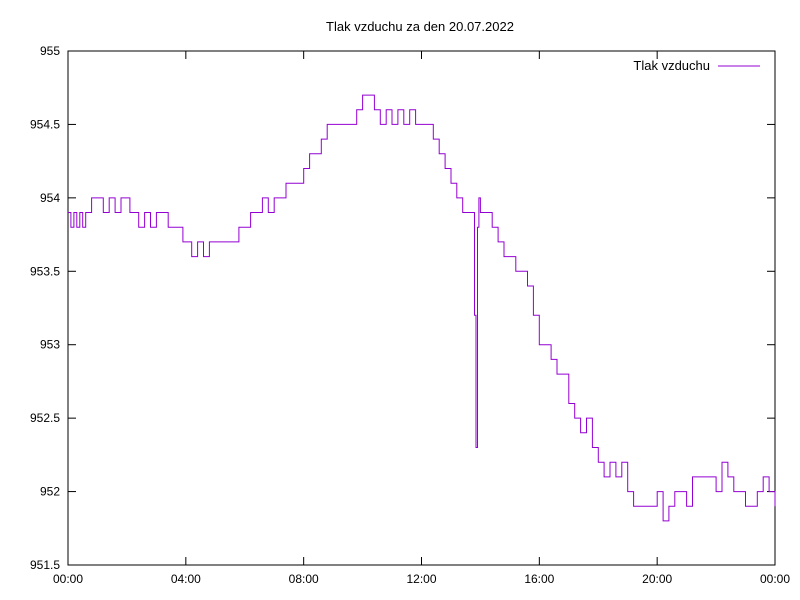 The height and width of the screenshot is (600, 800). Describe the element at coordinates (45, 418) in the screenshot. I see `y-tick-label: 952.5` at that location.